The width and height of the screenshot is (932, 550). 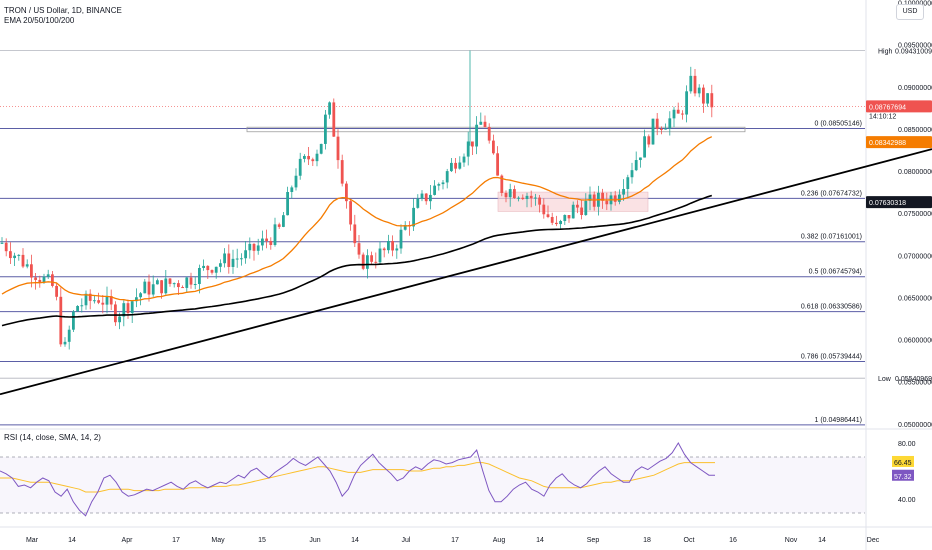 I want to click on x-tick-label: 18, so click(x=647, y=540).